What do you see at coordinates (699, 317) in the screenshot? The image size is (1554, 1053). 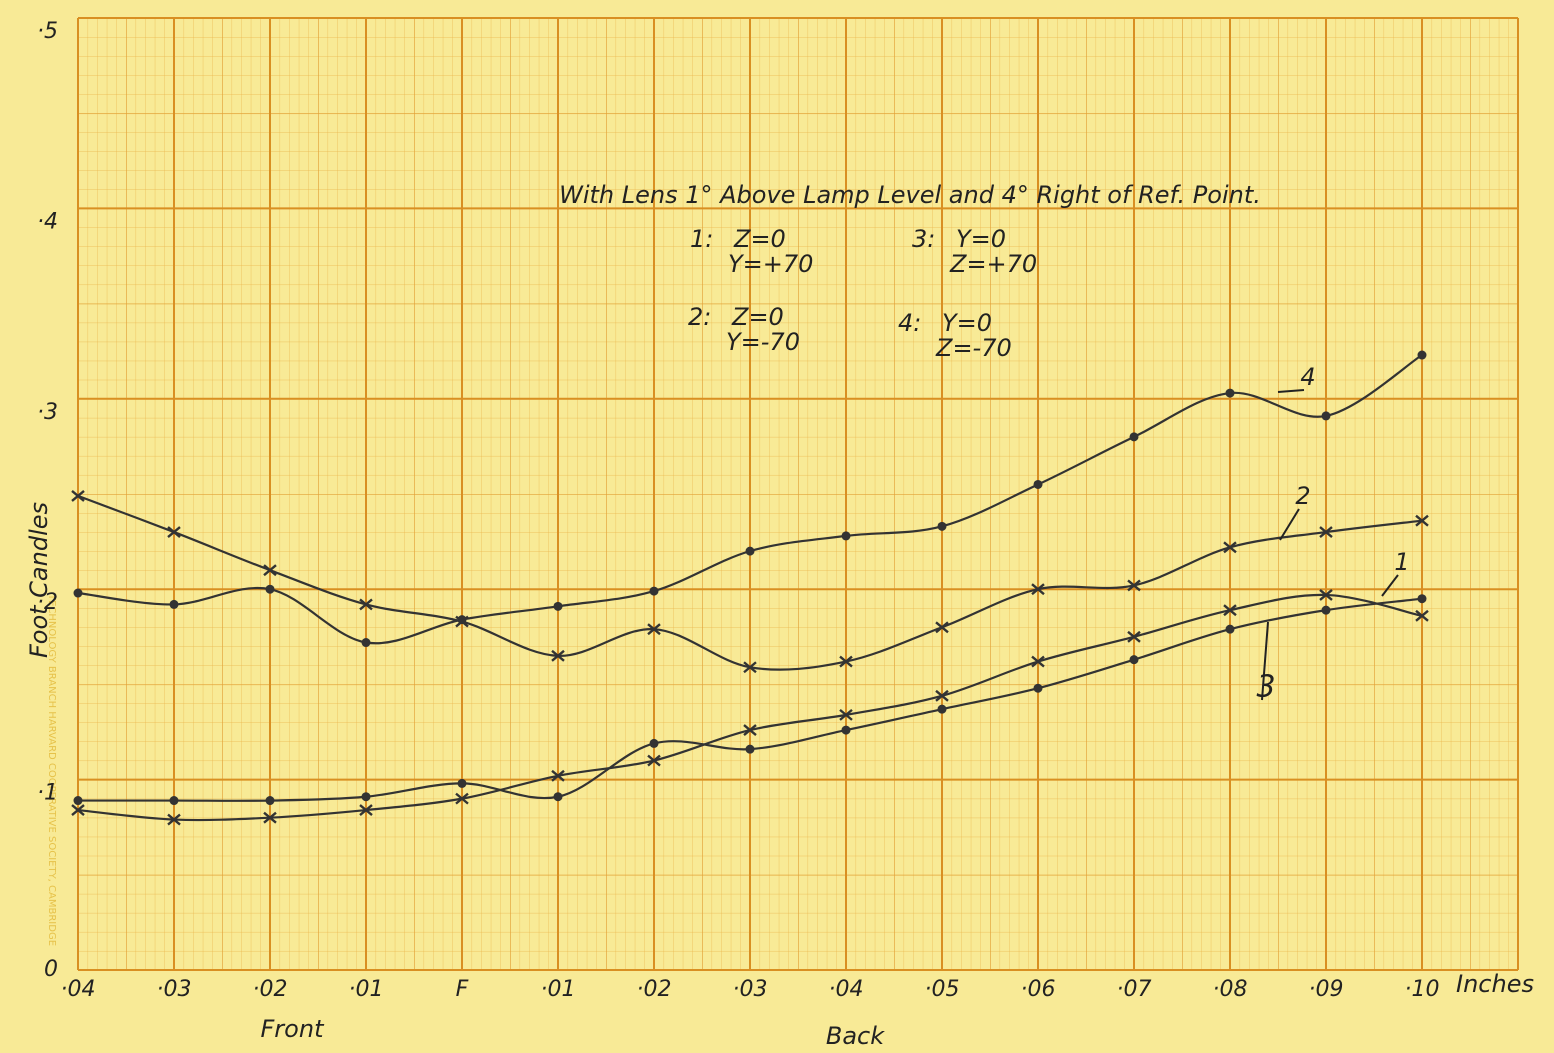 I see `key-label: 2:` at bounding box center [699, 317].